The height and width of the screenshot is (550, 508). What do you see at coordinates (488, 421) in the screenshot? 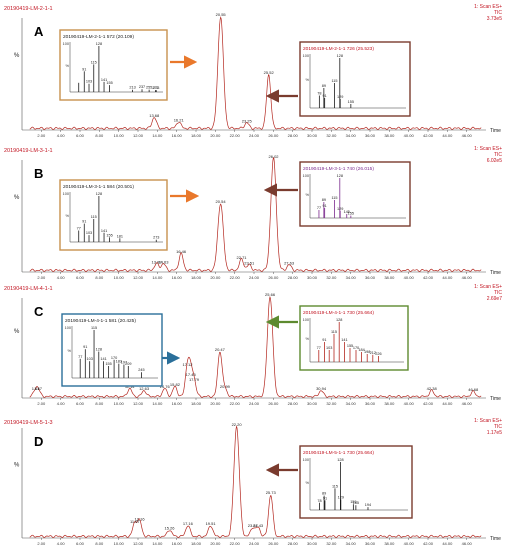
I see `scan-label: 1: Scan ES+` at bounding box center [488, 421].